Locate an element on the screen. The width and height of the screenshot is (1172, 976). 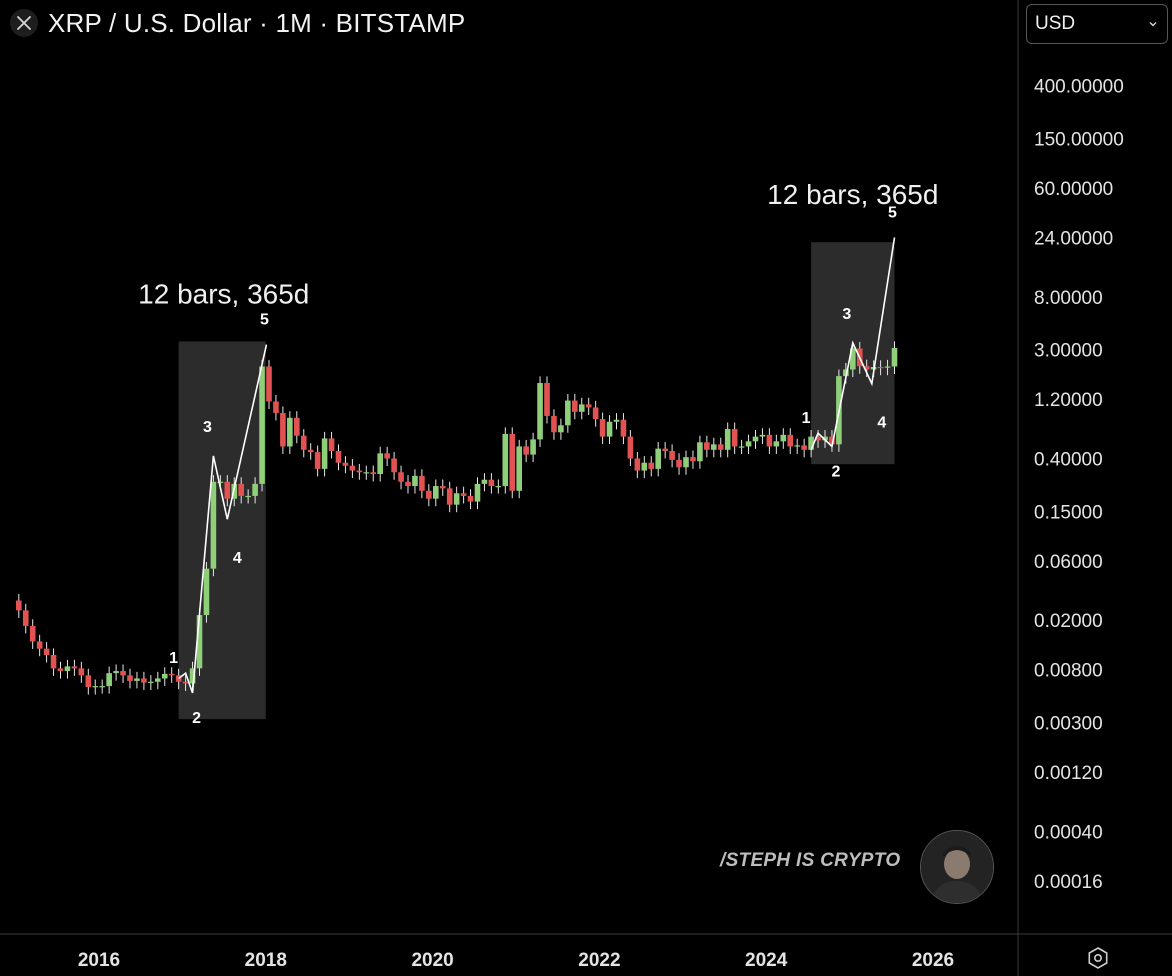
avatar is located at coordinates (957, 867).